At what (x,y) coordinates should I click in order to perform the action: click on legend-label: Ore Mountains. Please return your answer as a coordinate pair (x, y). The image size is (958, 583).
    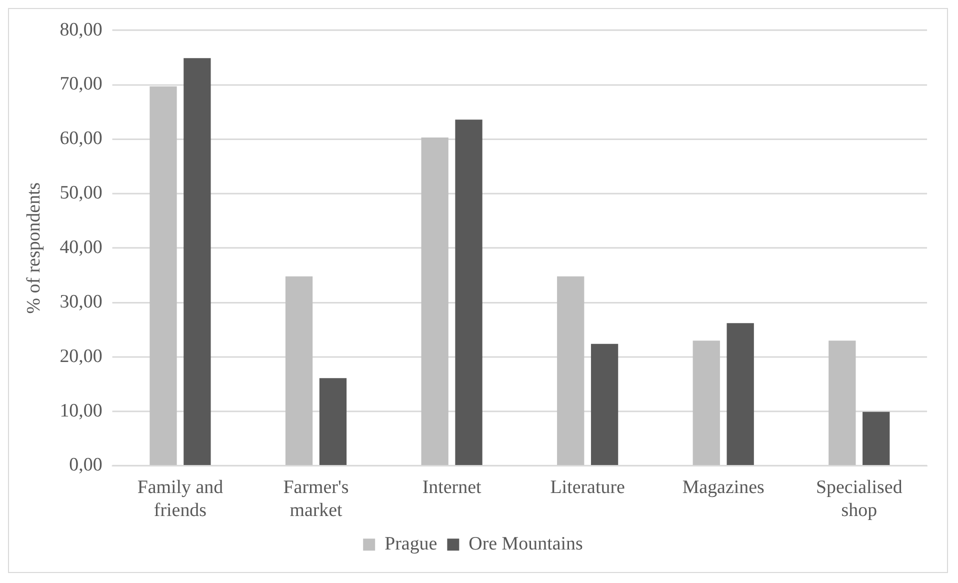
    Looking at the image, I should click on (525, 544).